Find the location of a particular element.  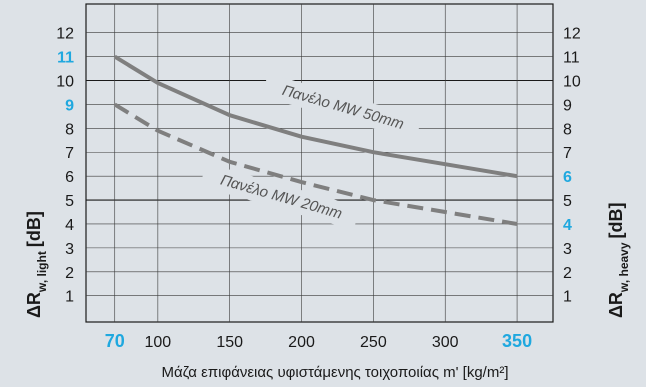

y-axis-label-left: ΔRw, light [dB] is located at coordinates (36, 264).